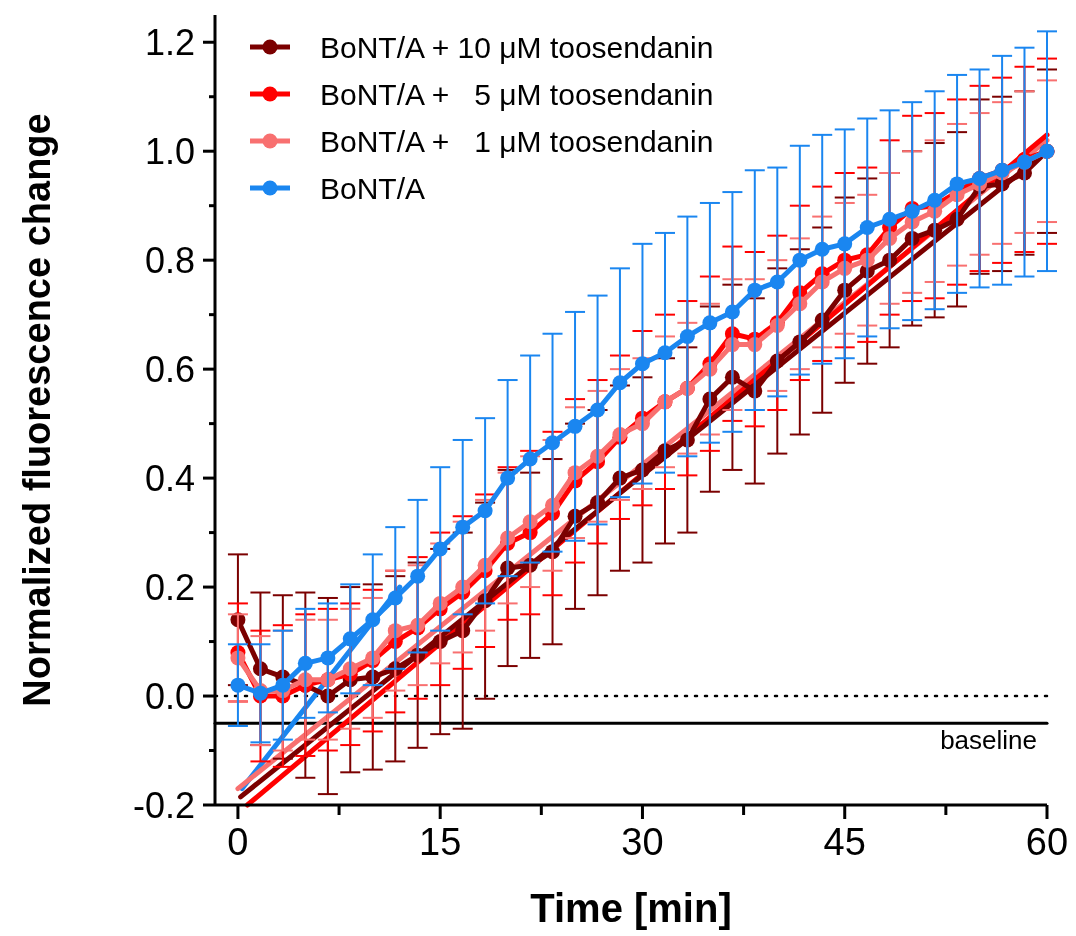 The height and width of the screenshot is (936, 1076). Describe the element at coordinates (169, 696) in the screenshot. I see `y-tick-label: 0.0` at that location.